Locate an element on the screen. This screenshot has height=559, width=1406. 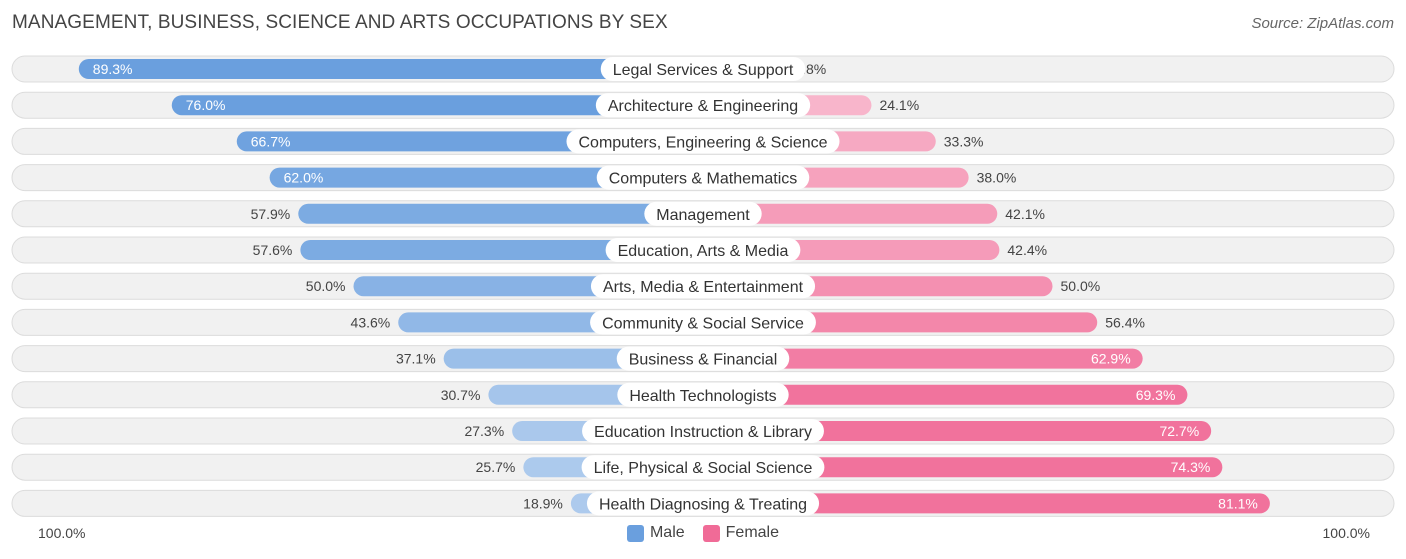
axis-right-label: 100.0% is located at coordinates (1346, 533).